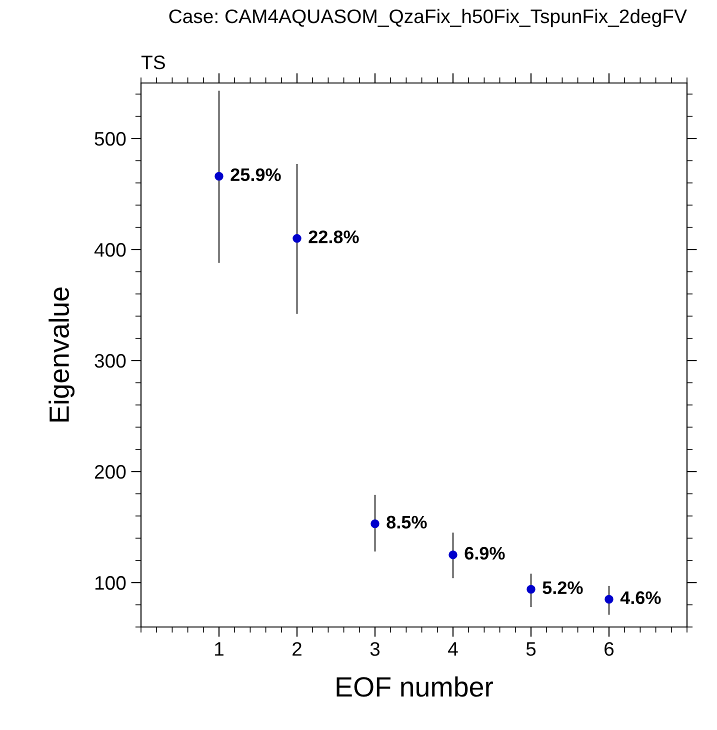  I want to click on y-tick-label: 500, so click(110, 139).